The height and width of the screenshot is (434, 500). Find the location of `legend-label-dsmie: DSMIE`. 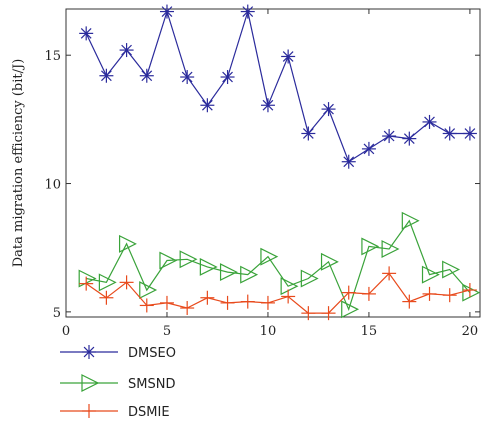

legend-label-dsmie: DSMIE is located at coordinates (149, 412).